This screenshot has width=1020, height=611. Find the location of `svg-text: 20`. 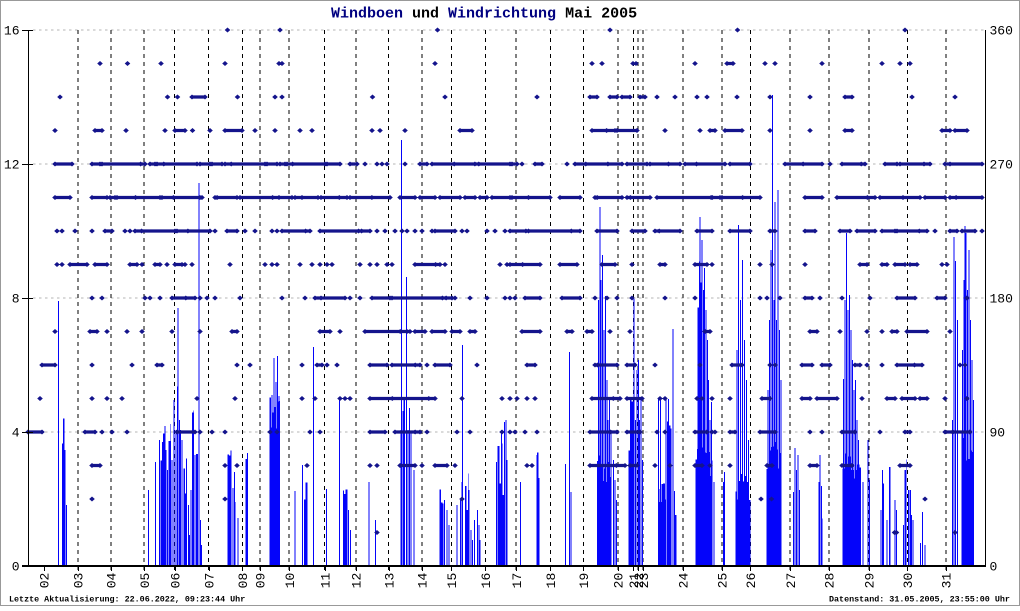

svg-text: 20 is located at coordinates (619, 581).